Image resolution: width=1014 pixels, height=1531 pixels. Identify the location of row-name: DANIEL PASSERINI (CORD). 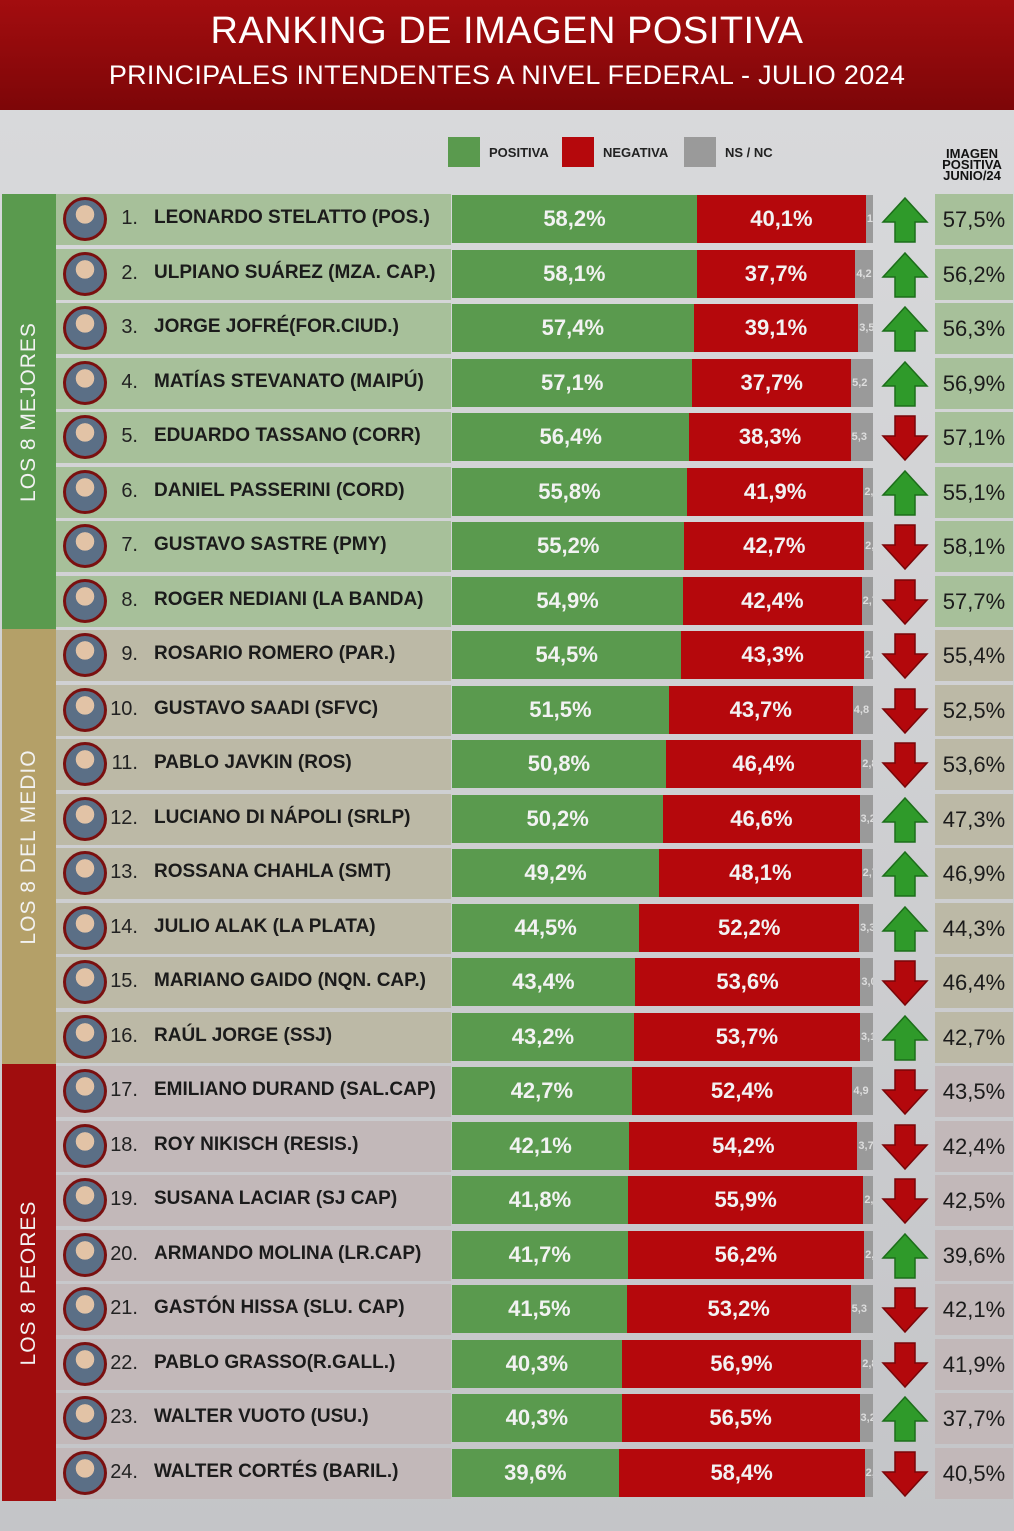
(279, 490).